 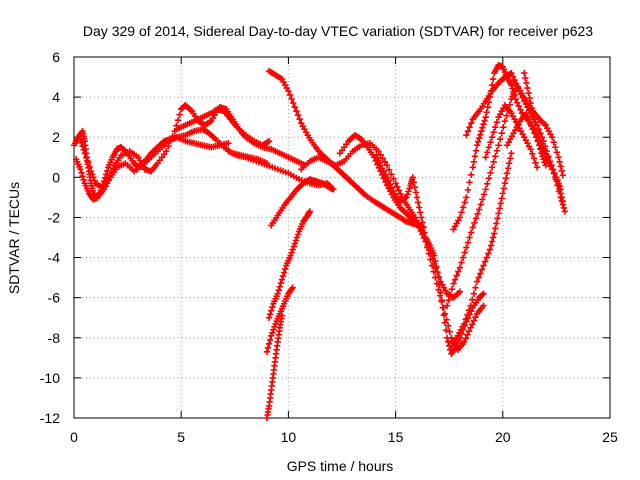 I want to click on y-tick-label: -12, so click(x=50, y=418).